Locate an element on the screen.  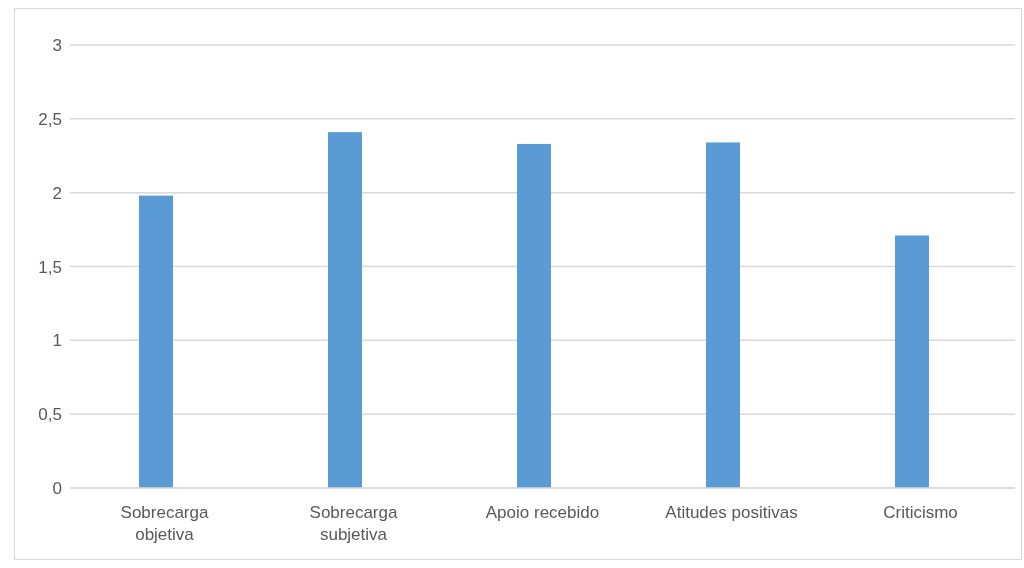
x-tick-label: Apoio recebido is located at coordinates (542, 512).